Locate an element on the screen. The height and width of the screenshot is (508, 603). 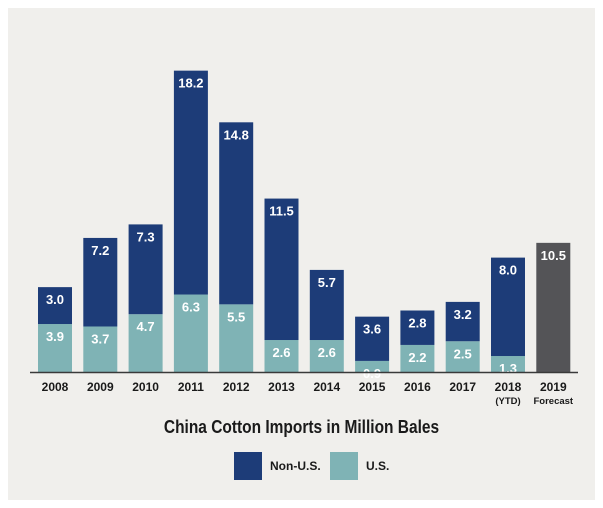
bar-us-2016 is located at coordinates (417, 358).